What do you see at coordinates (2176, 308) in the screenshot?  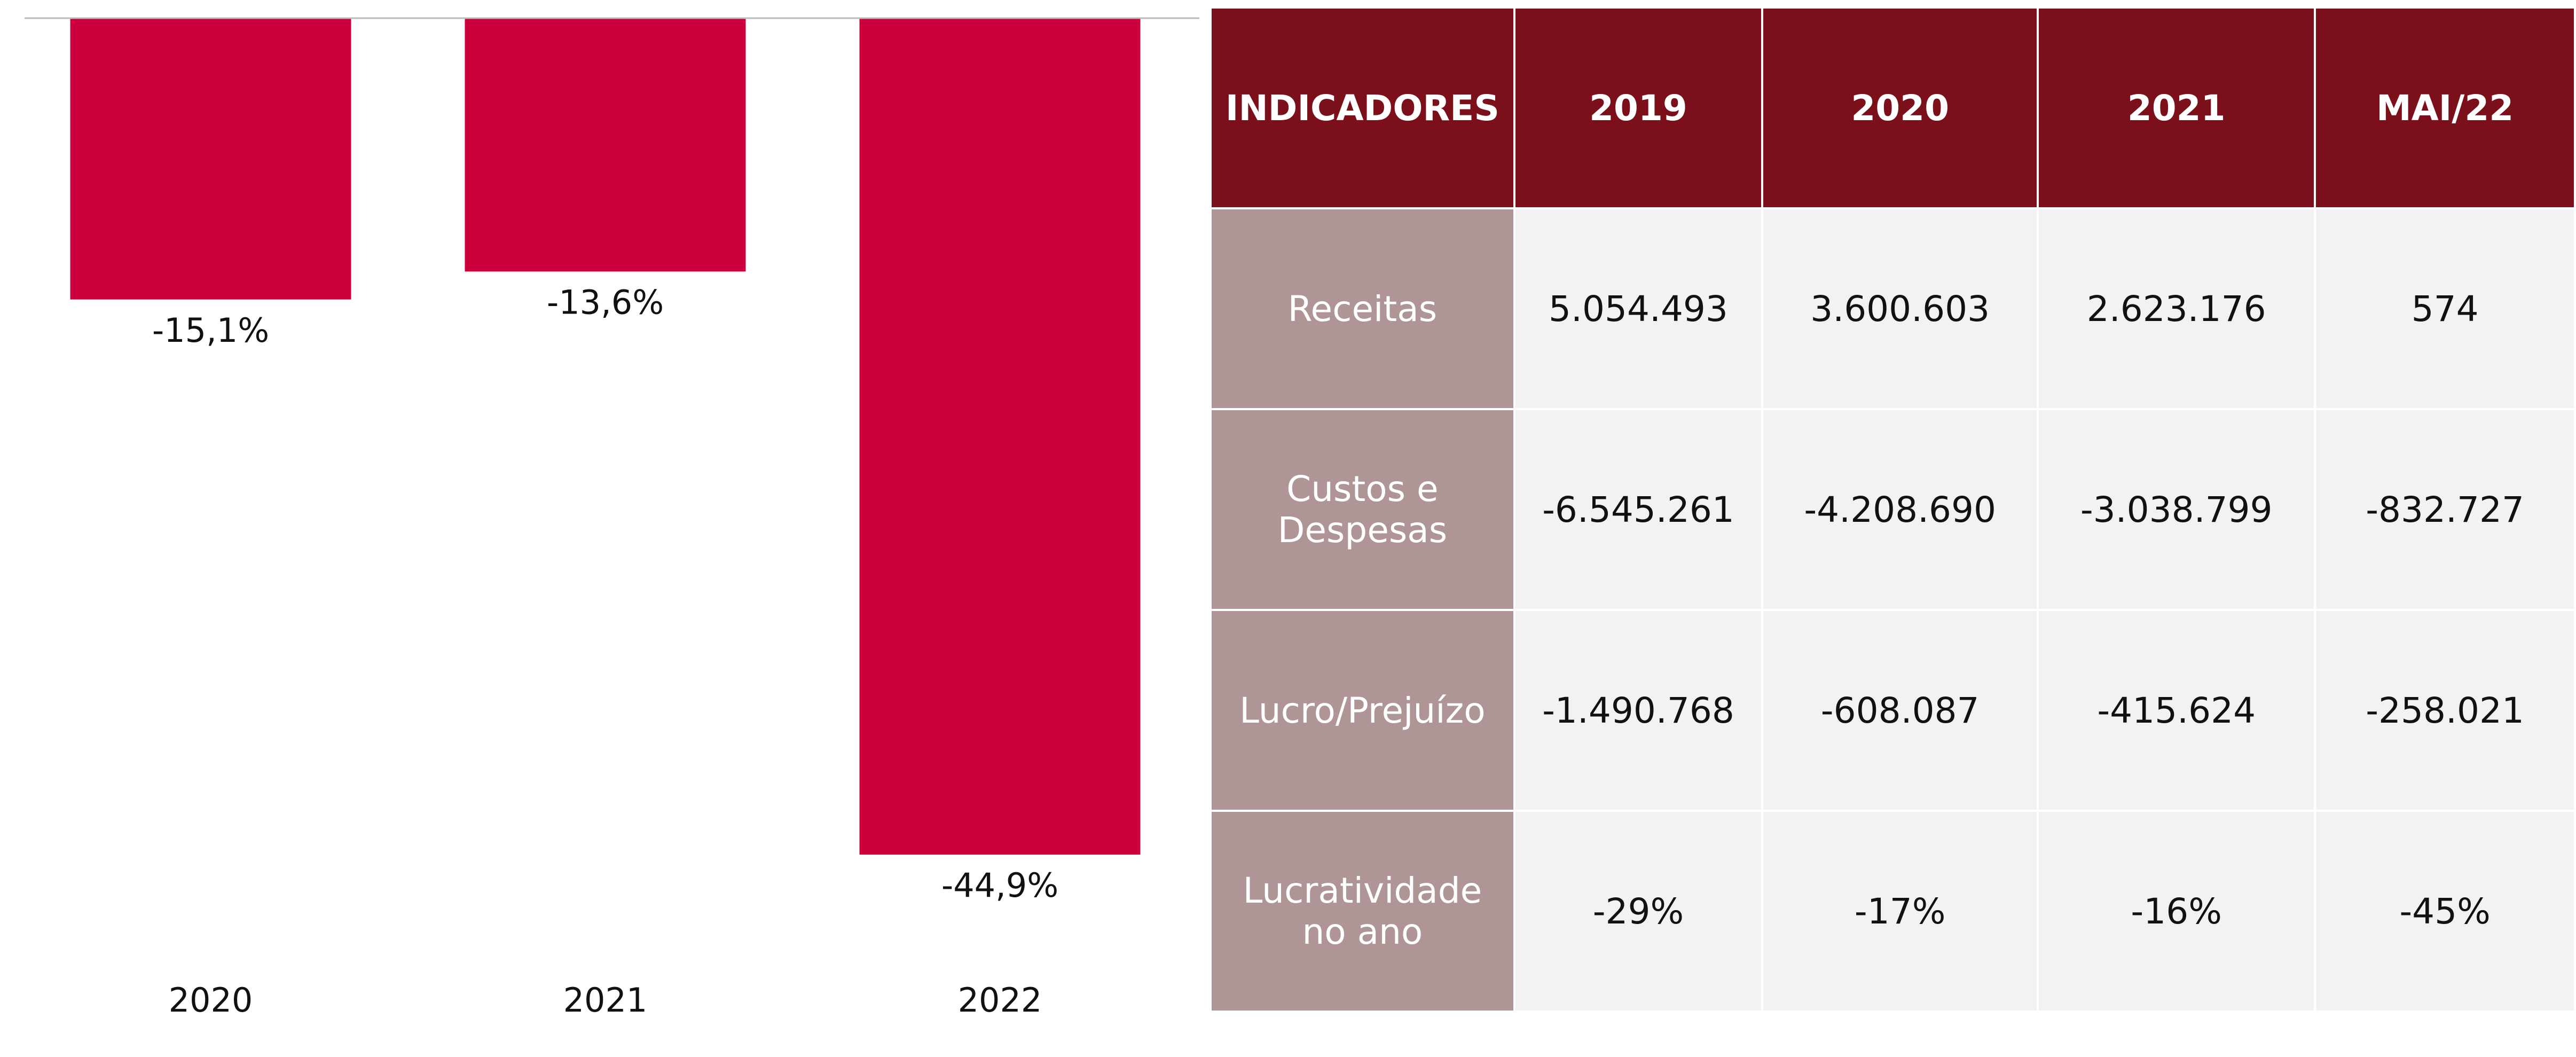 I see `value-cell: 2.623.176` at bounding box center [2176, 308].